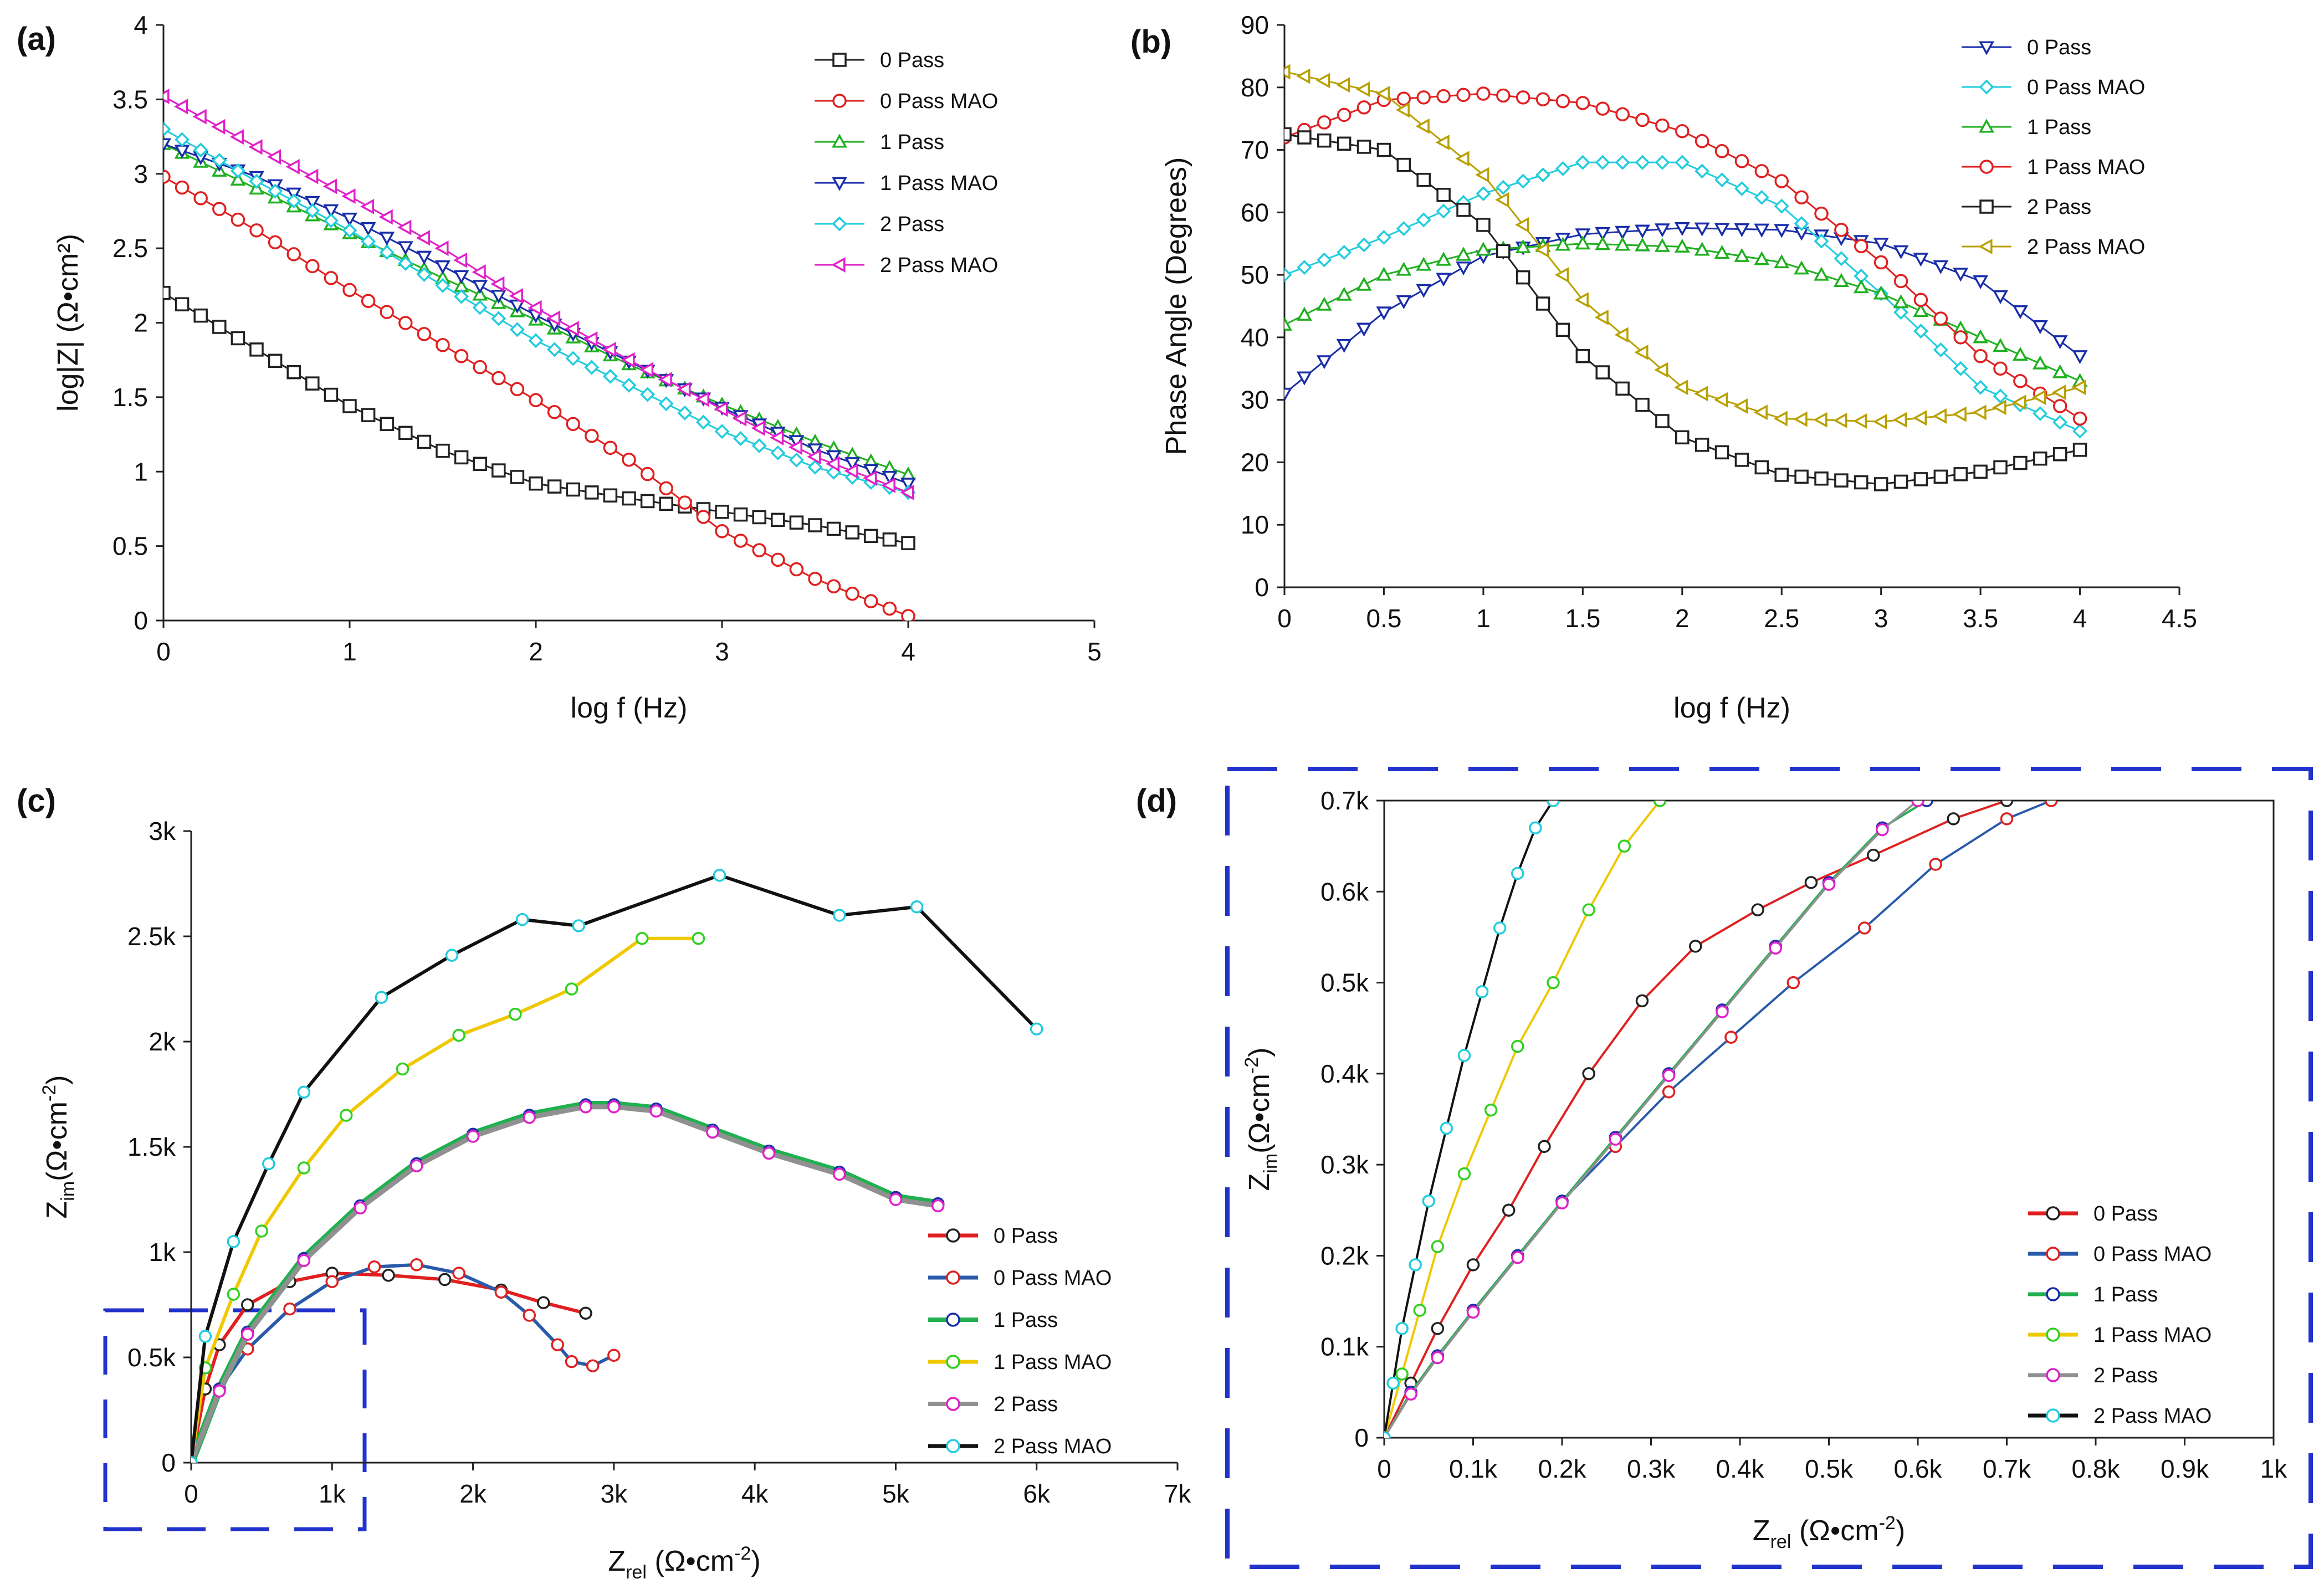 The height and width of the screenshot is (1584, 2324). I want to click on y-tick-label: 0, so click(141, 621).